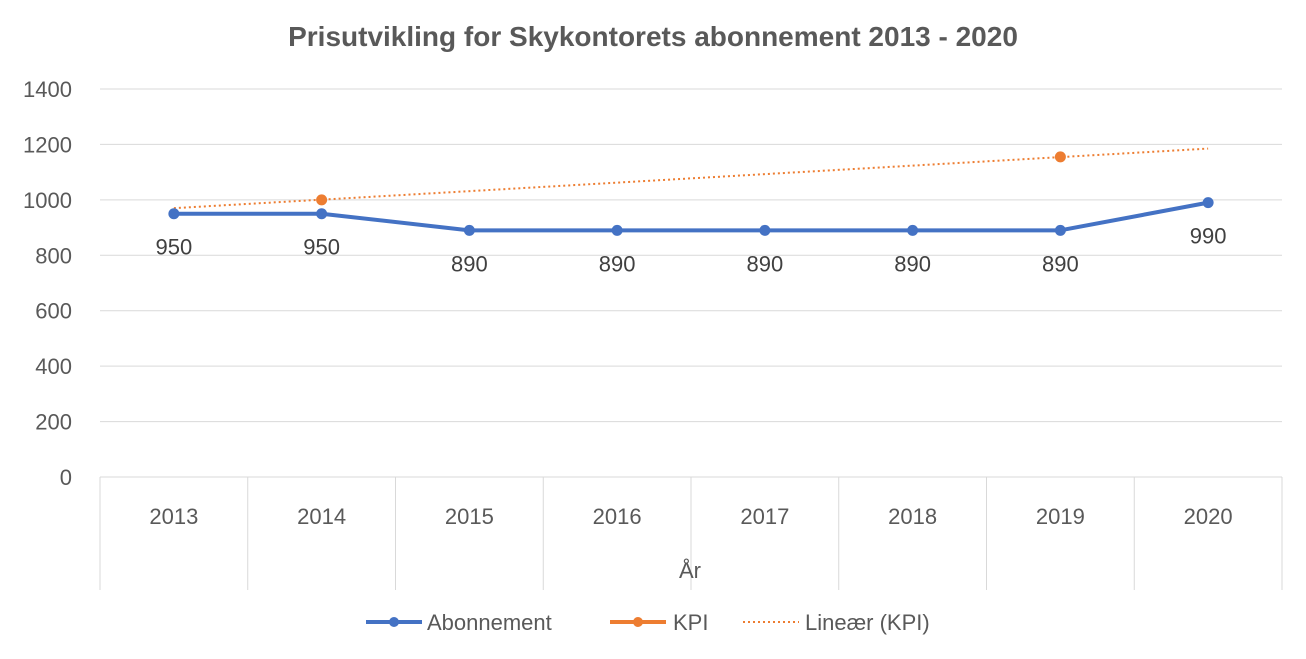 This screenshot has height=659, width=1306. I want to click on y-tick-label: 800, so click(53, 255).